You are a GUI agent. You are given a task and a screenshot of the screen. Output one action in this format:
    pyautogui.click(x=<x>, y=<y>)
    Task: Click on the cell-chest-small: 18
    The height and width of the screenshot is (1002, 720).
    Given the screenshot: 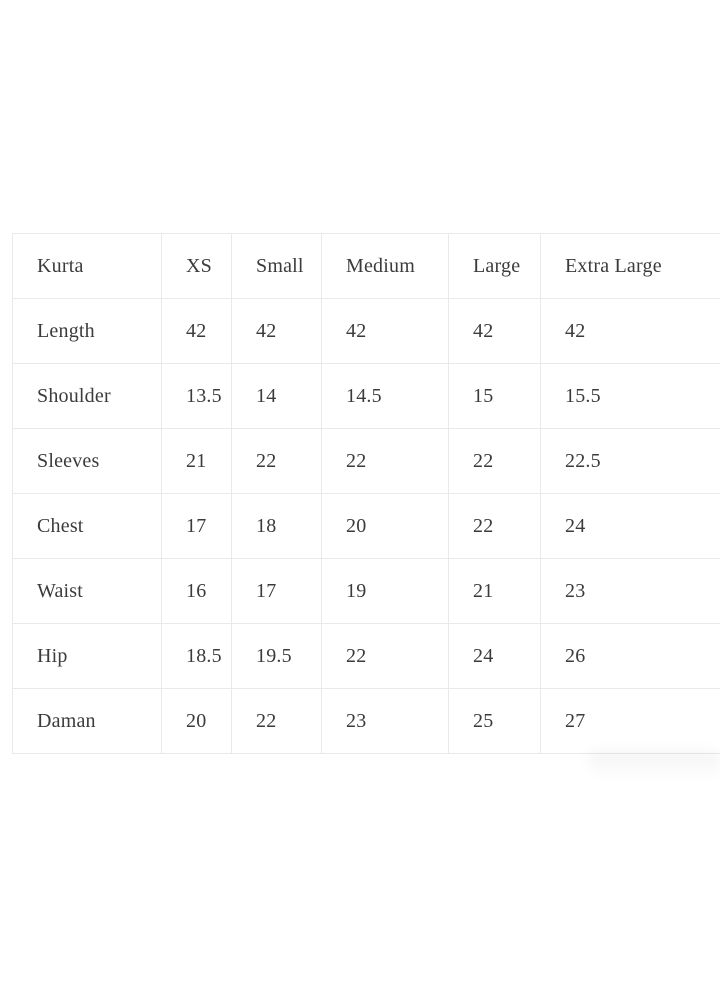 What is the action you would take?
    pyautogui.click(x=276, y=526)
    